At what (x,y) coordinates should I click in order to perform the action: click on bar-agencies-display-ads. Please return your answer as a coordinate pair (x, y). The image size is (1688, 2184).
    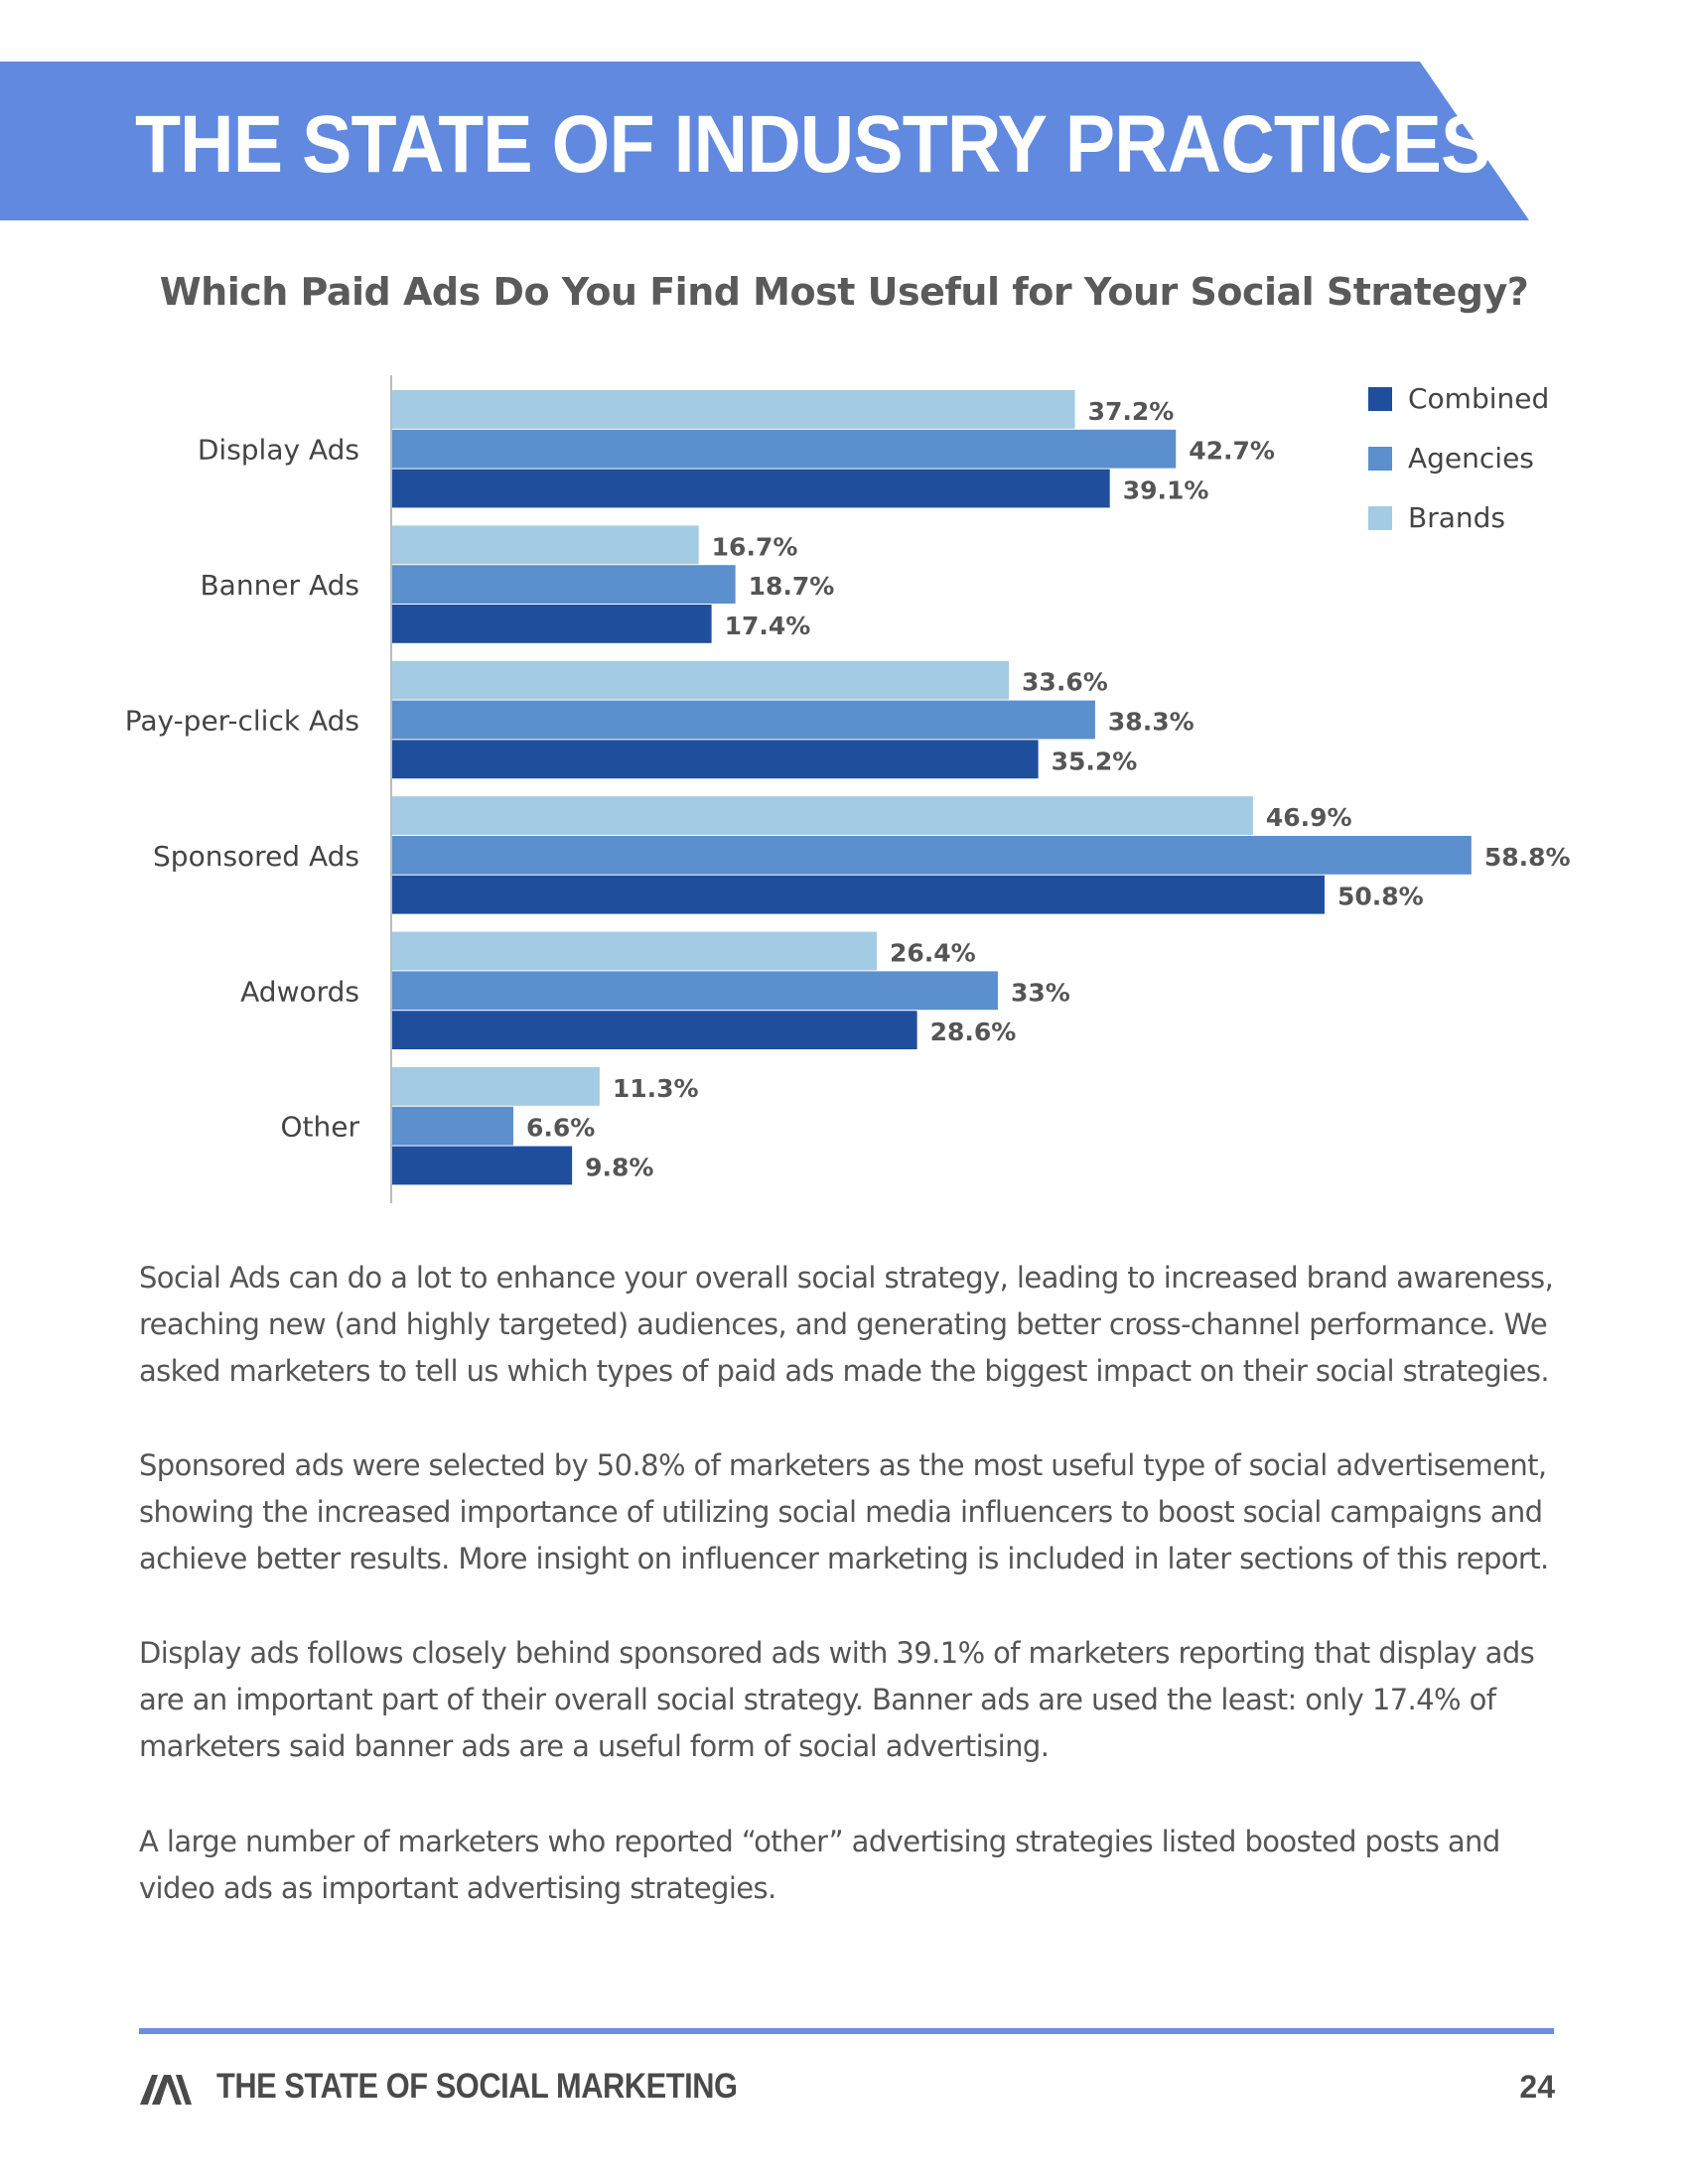
    Looking at the image, I should click on (784, 449).